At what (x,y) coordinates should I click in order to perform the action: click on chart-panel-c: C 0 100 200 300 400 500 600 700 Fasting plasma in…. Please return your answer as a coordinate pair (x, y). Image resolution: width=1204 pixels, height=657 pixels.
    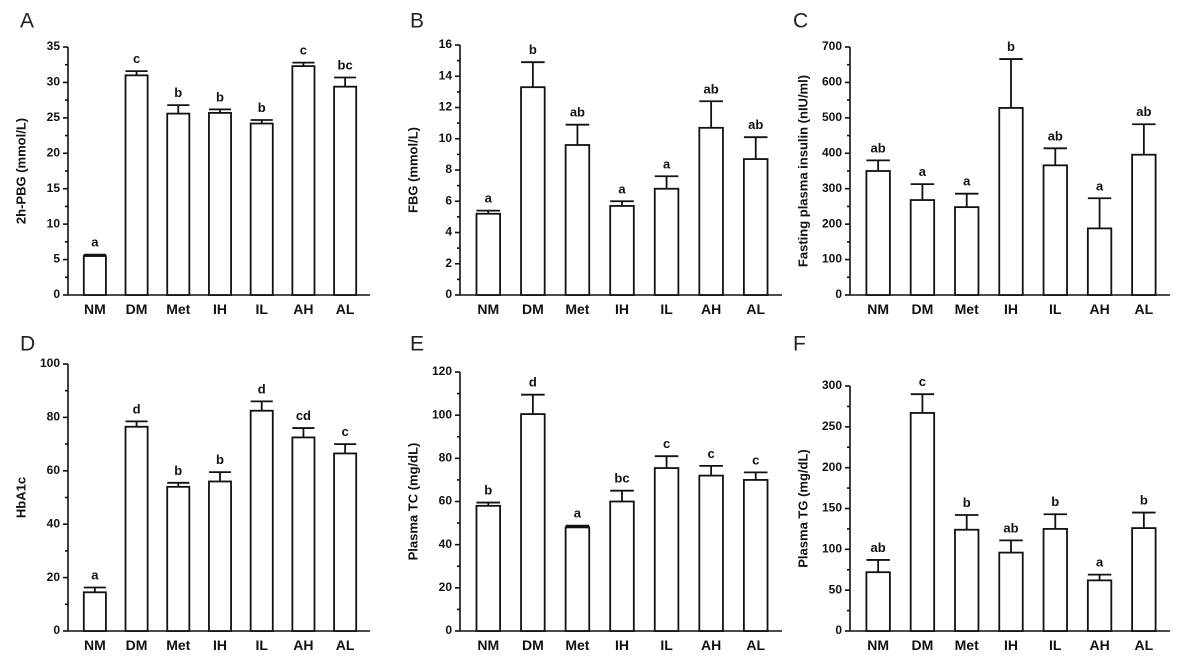
    Looking at the image, I should click on (981, 163).